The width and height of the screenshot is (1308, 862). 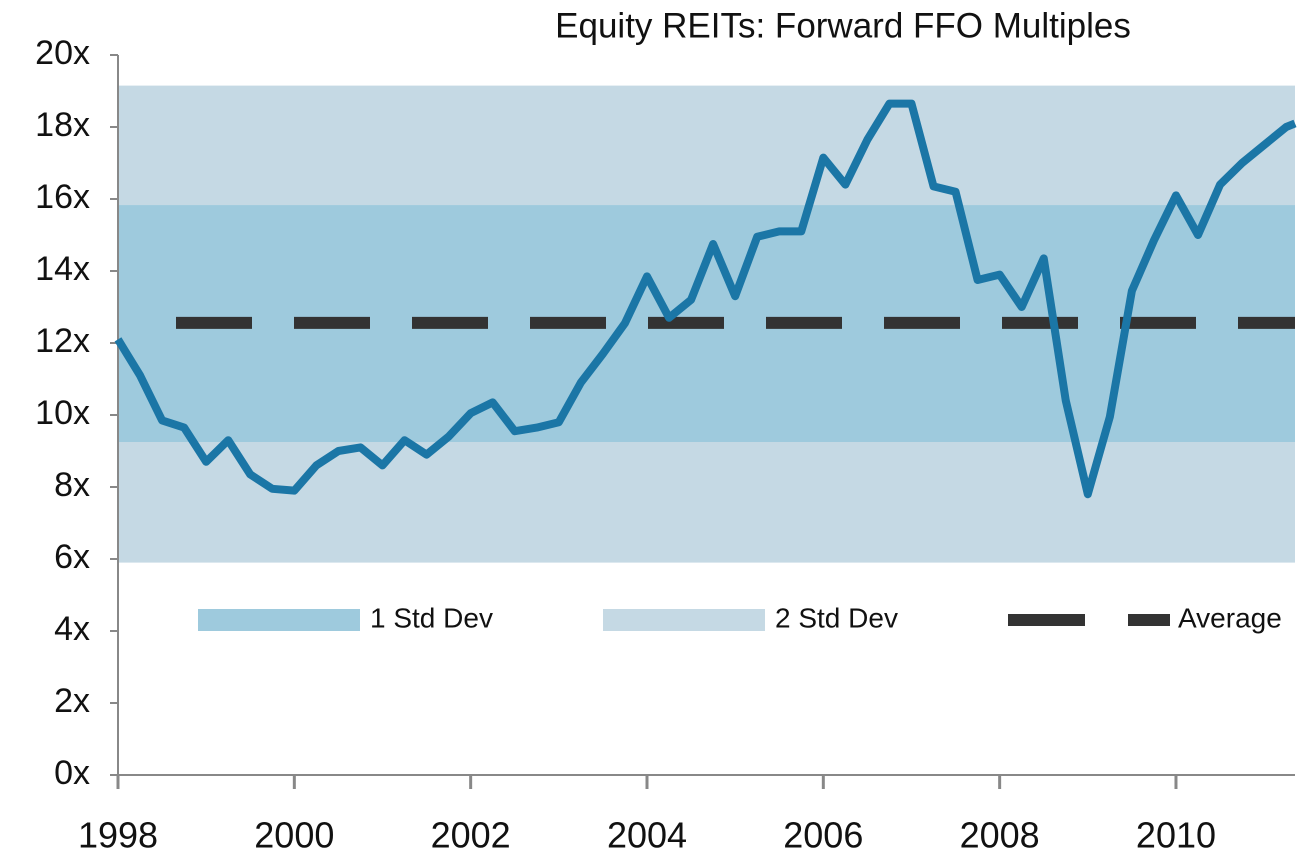 What do you see at coordinates (471, 835) in the screenshot?
I see `x-tick-label: 2002` at bounding box center [471, 835].